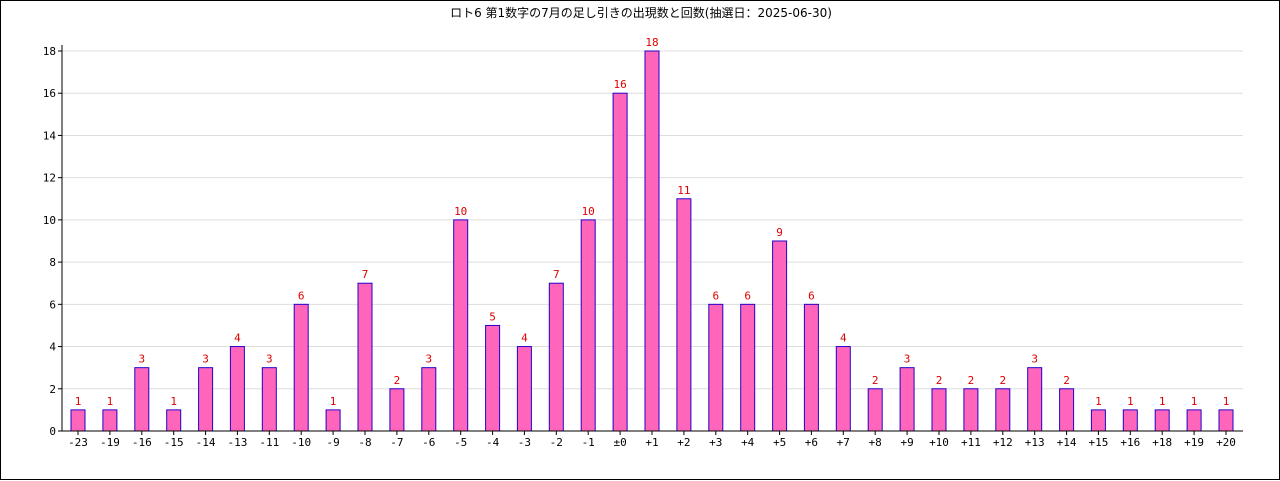 The width and height of the screenshot is (1280, 481). I want to click on x-tick-label: +8, so click(875, 442).